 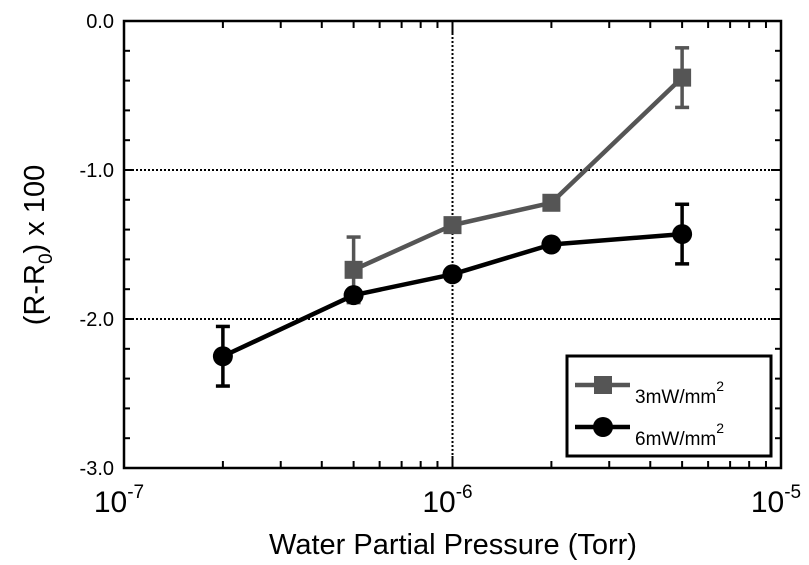 What do you see at coordinates (675, 439) in the screenshot?
I see `legend-label-6mw-main: 6mW/mm` at bounding box center [675, 439].